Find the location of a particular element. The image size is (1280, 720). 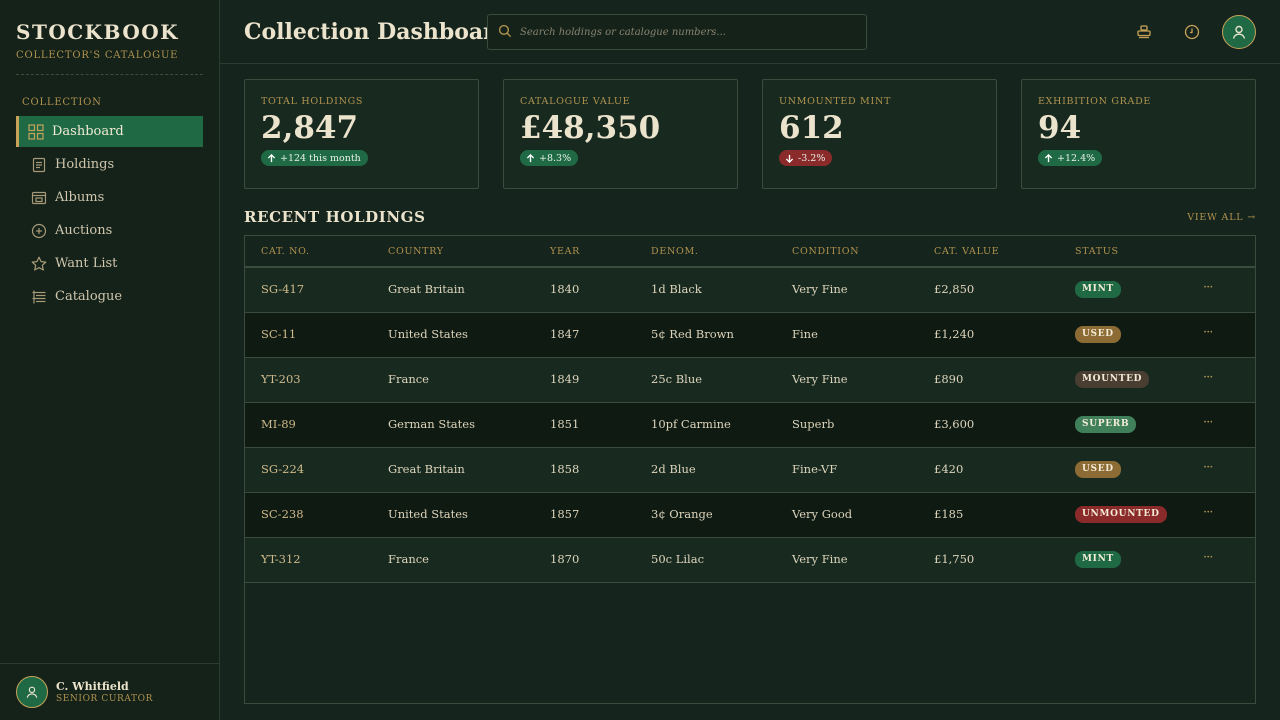

cell-year: 1840 is located at coordinates (565, 289).